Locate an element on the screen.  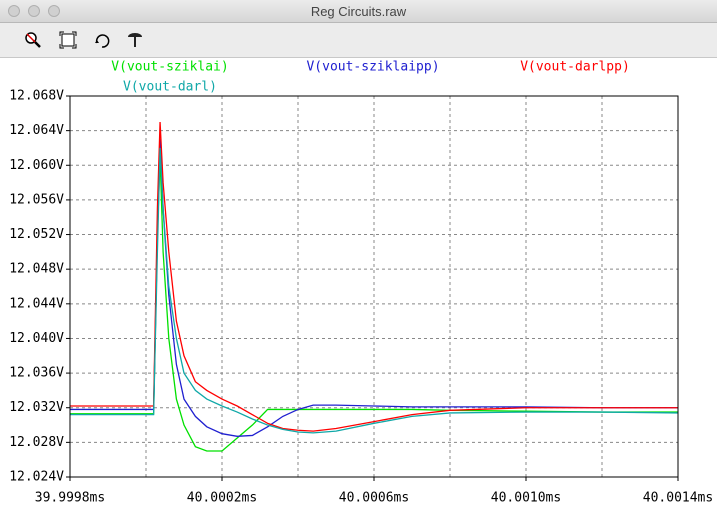
y-tick-label: 12.028V is located at coordinates (36, 442).